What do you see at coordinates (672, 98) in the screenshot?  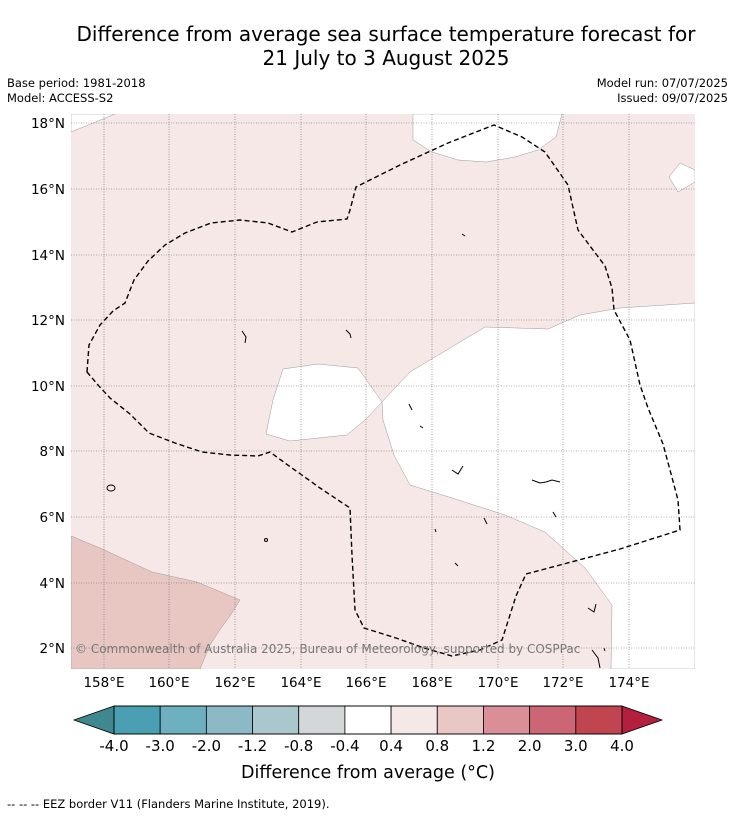 I see `issued-date: Issued: 09/07/2025` at bounding box center [672, 98].